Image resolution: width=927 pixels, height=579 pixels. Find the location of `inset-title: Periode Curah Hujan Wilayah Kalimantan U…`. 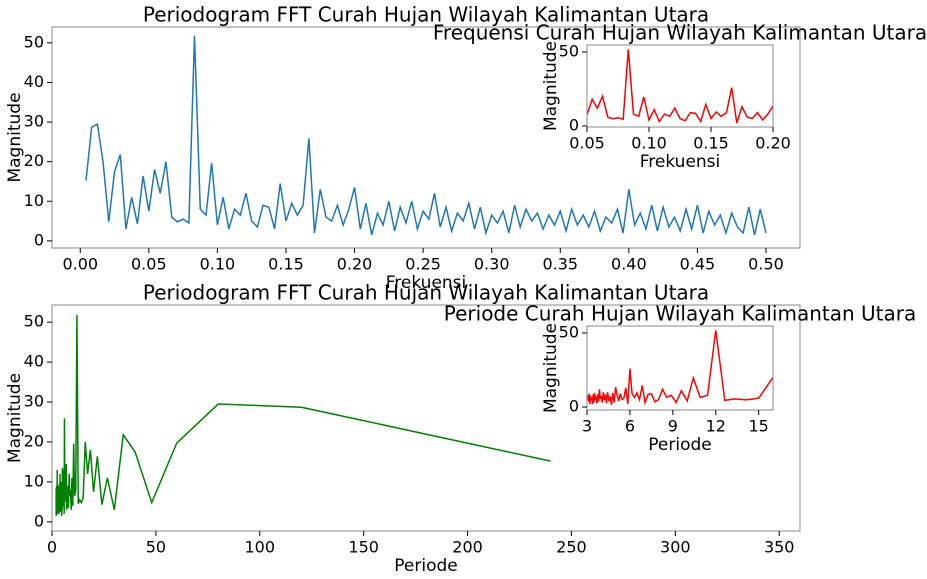

inset-title: Periode Curah Hujan Wilayah Kalimantan U… is located at coordinates (680, 314).